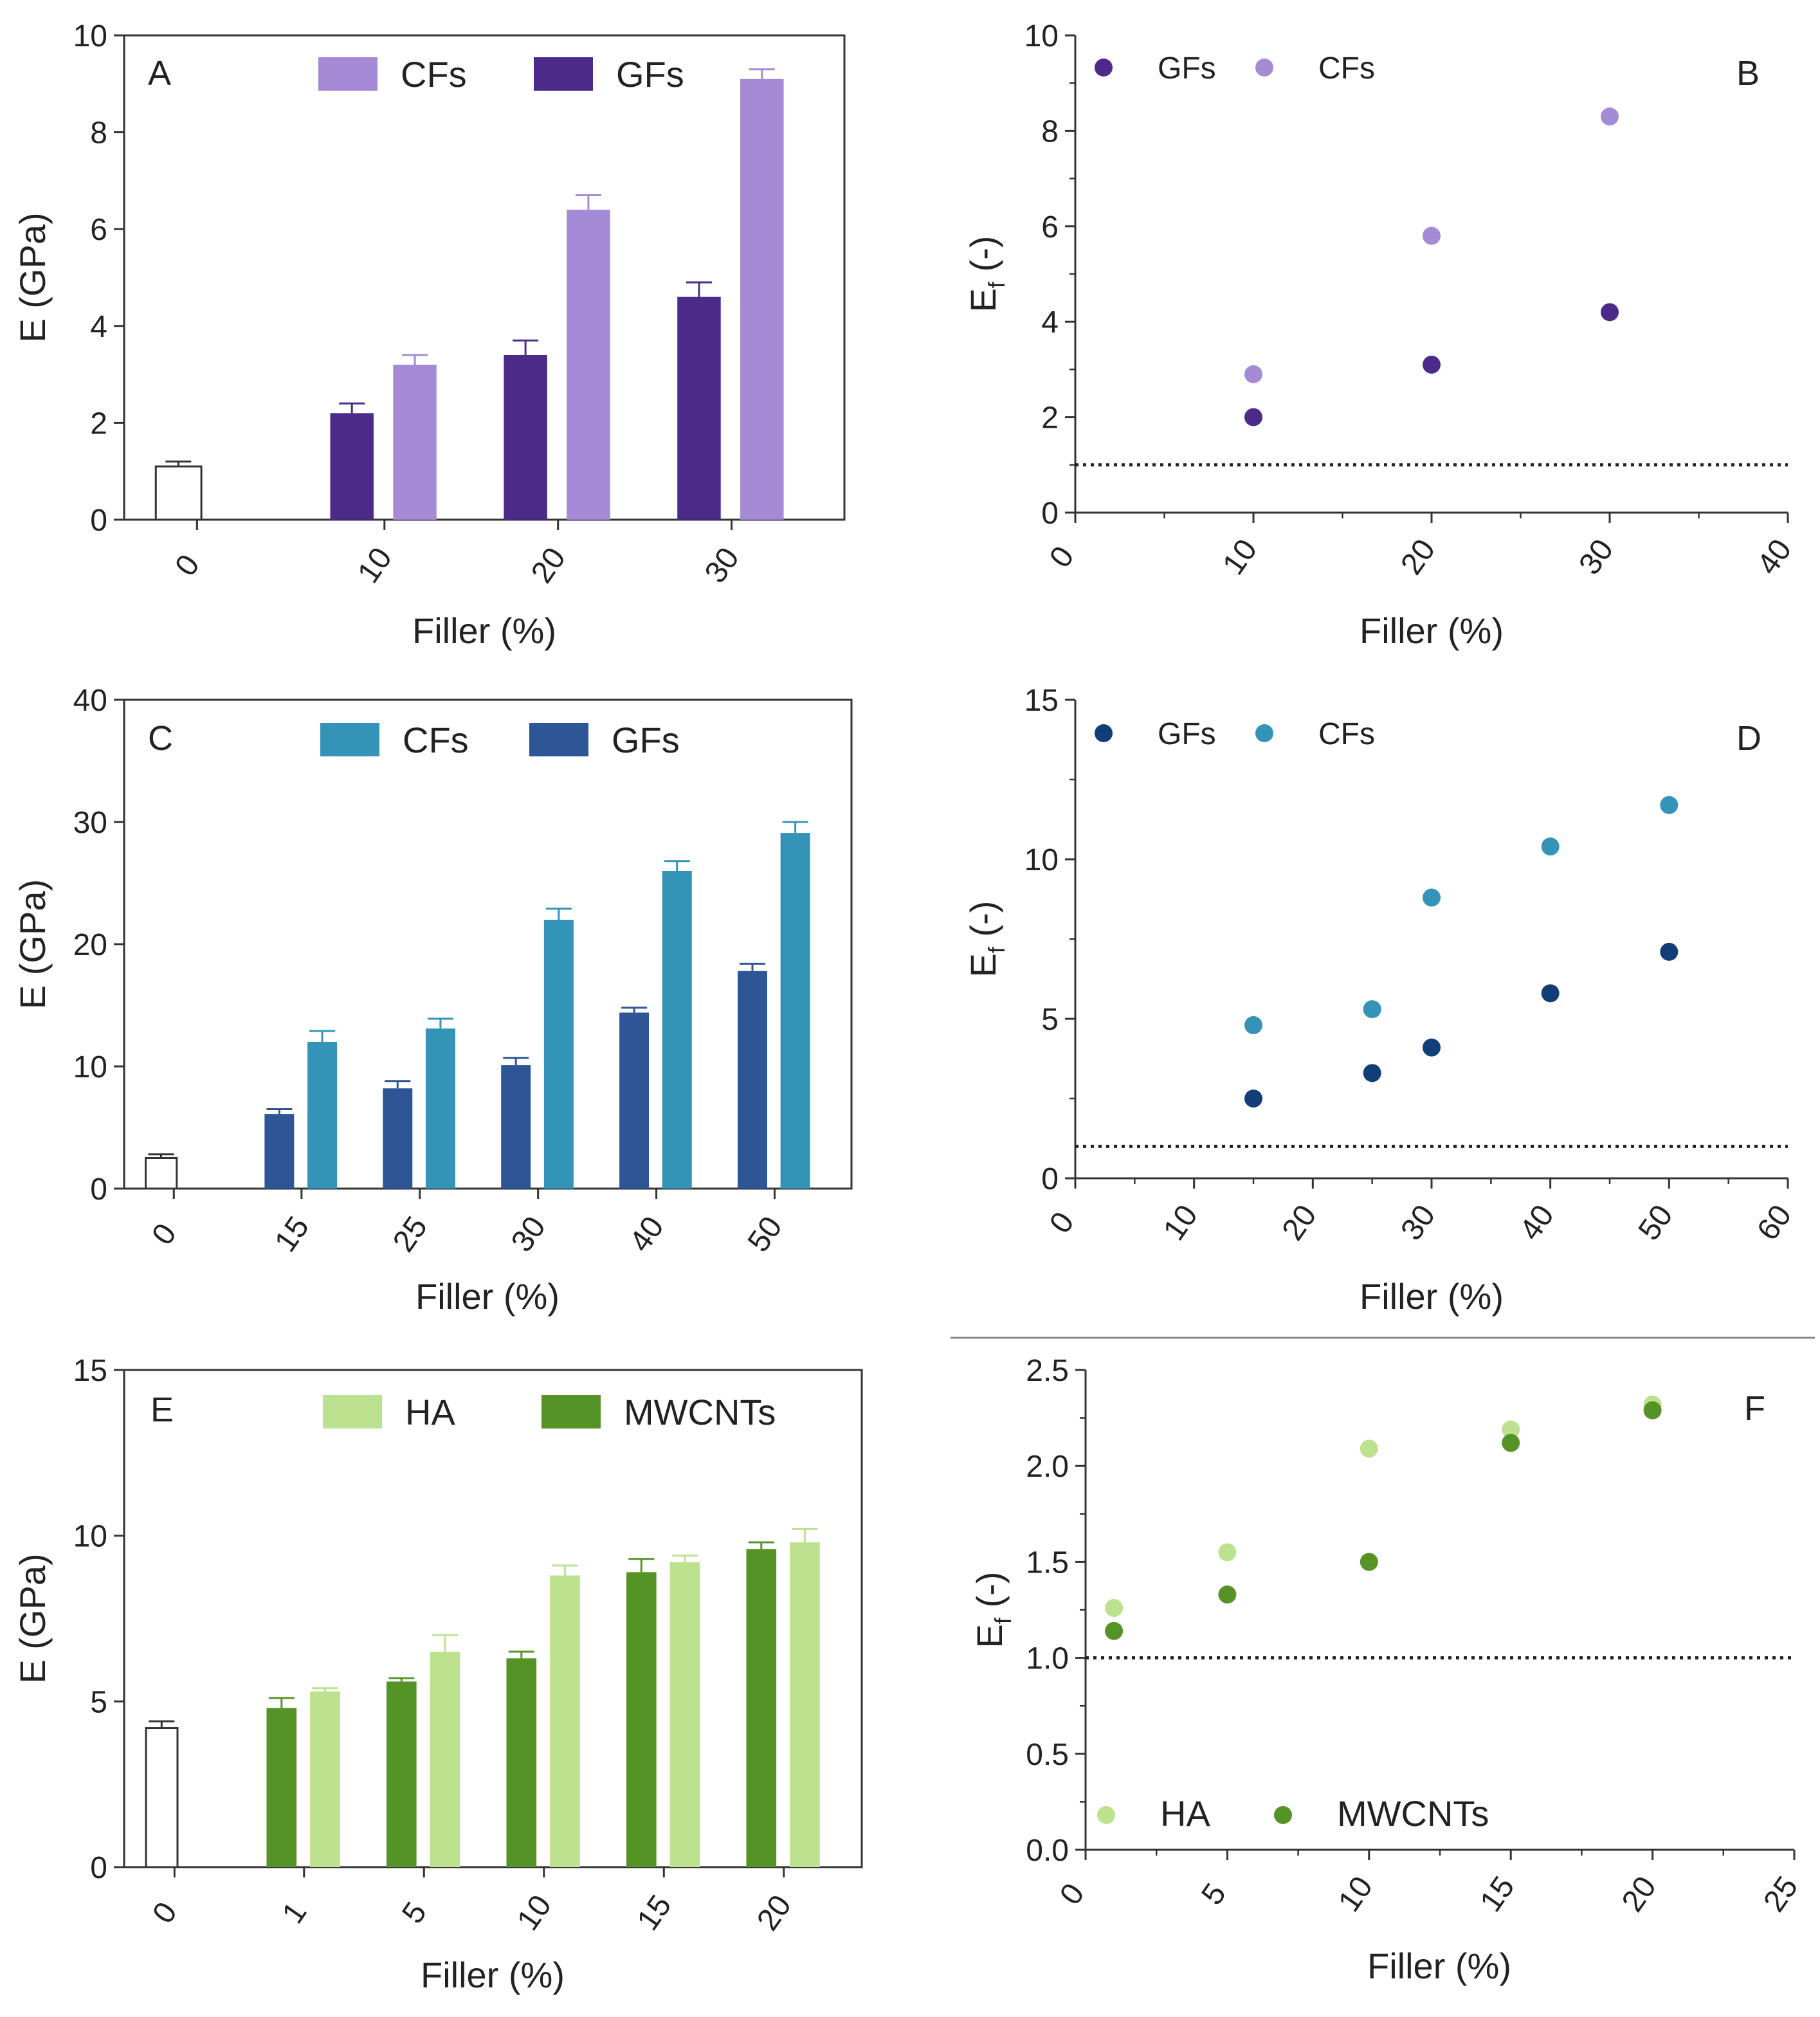  What do you see at coordinates (1748, 73) in the screenshot?
I see `panel-letter-B: B` at bounding box center [1748, 73].